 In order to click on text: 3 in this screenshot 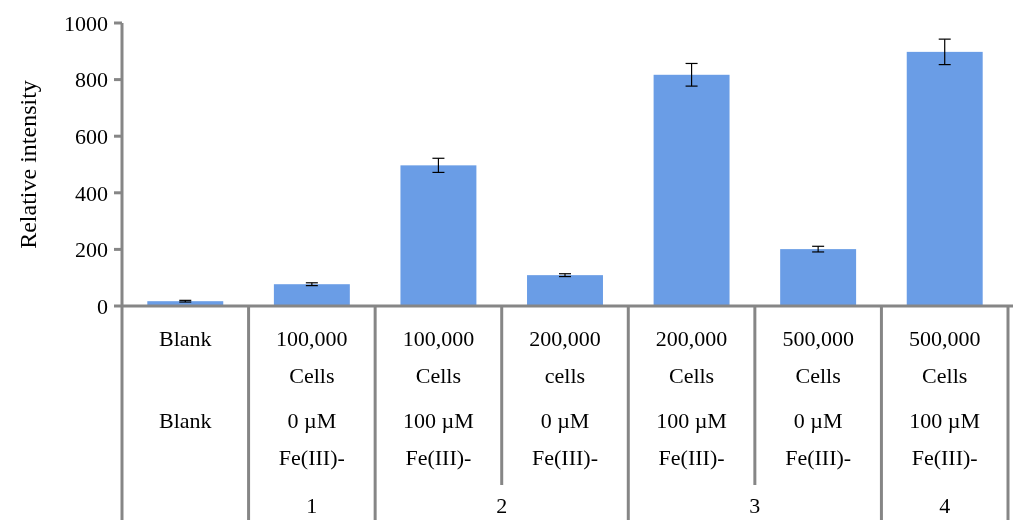, I will do `click(755, 505)`.